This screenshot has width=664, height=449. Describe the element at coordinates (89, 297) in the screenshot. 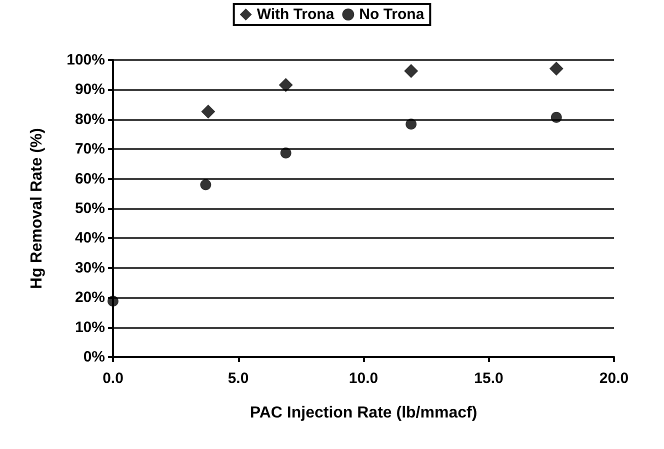

I see `y-tick-label: 20%` at that location.